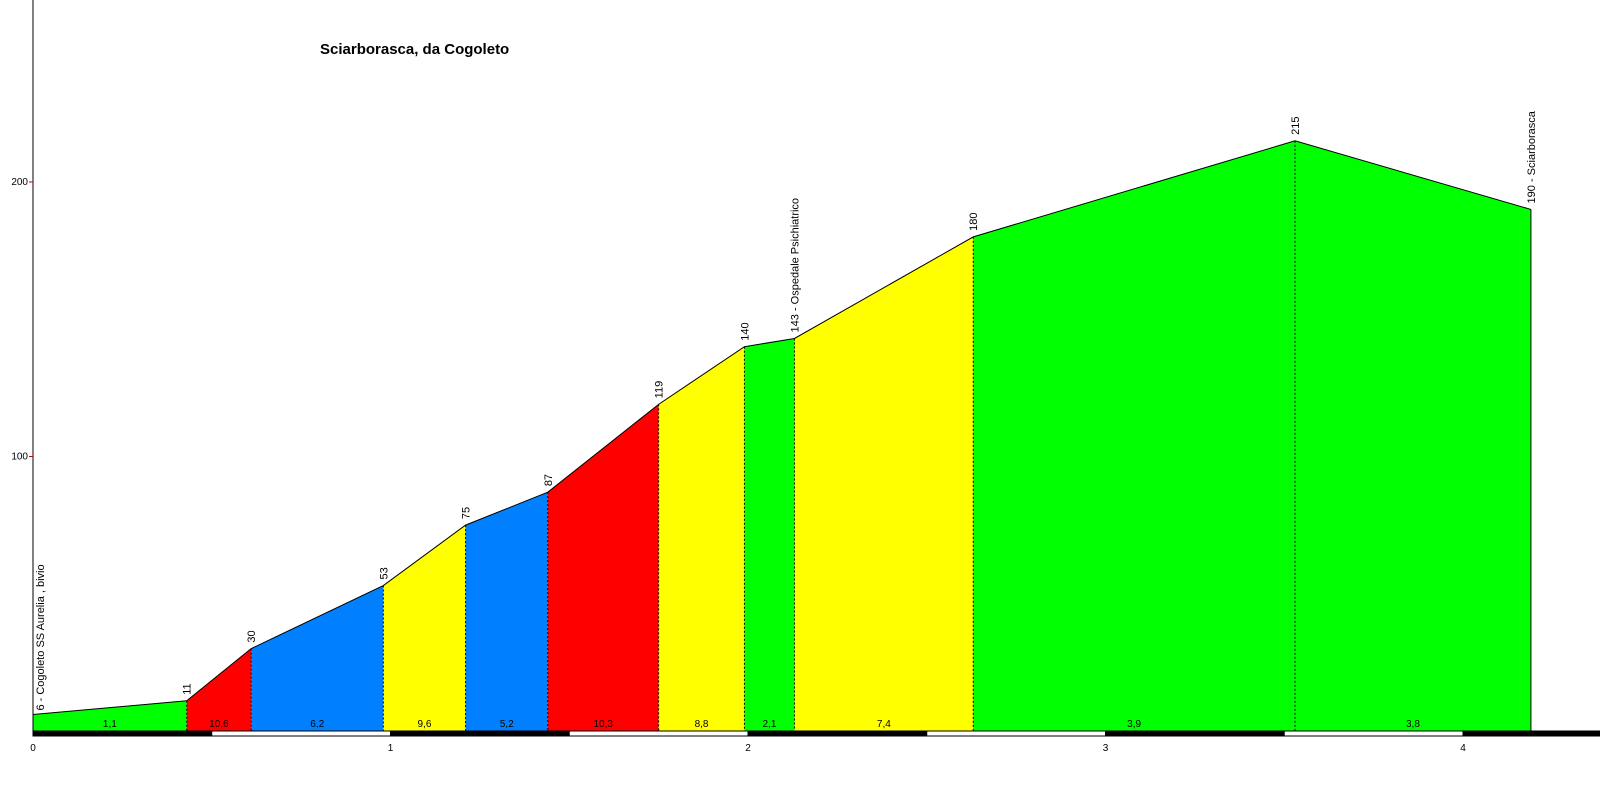 The image size is (1600, 800). Describe the element at coordinates (660, 390) in the screenshot. I see `altitude-label: 119` at that location.